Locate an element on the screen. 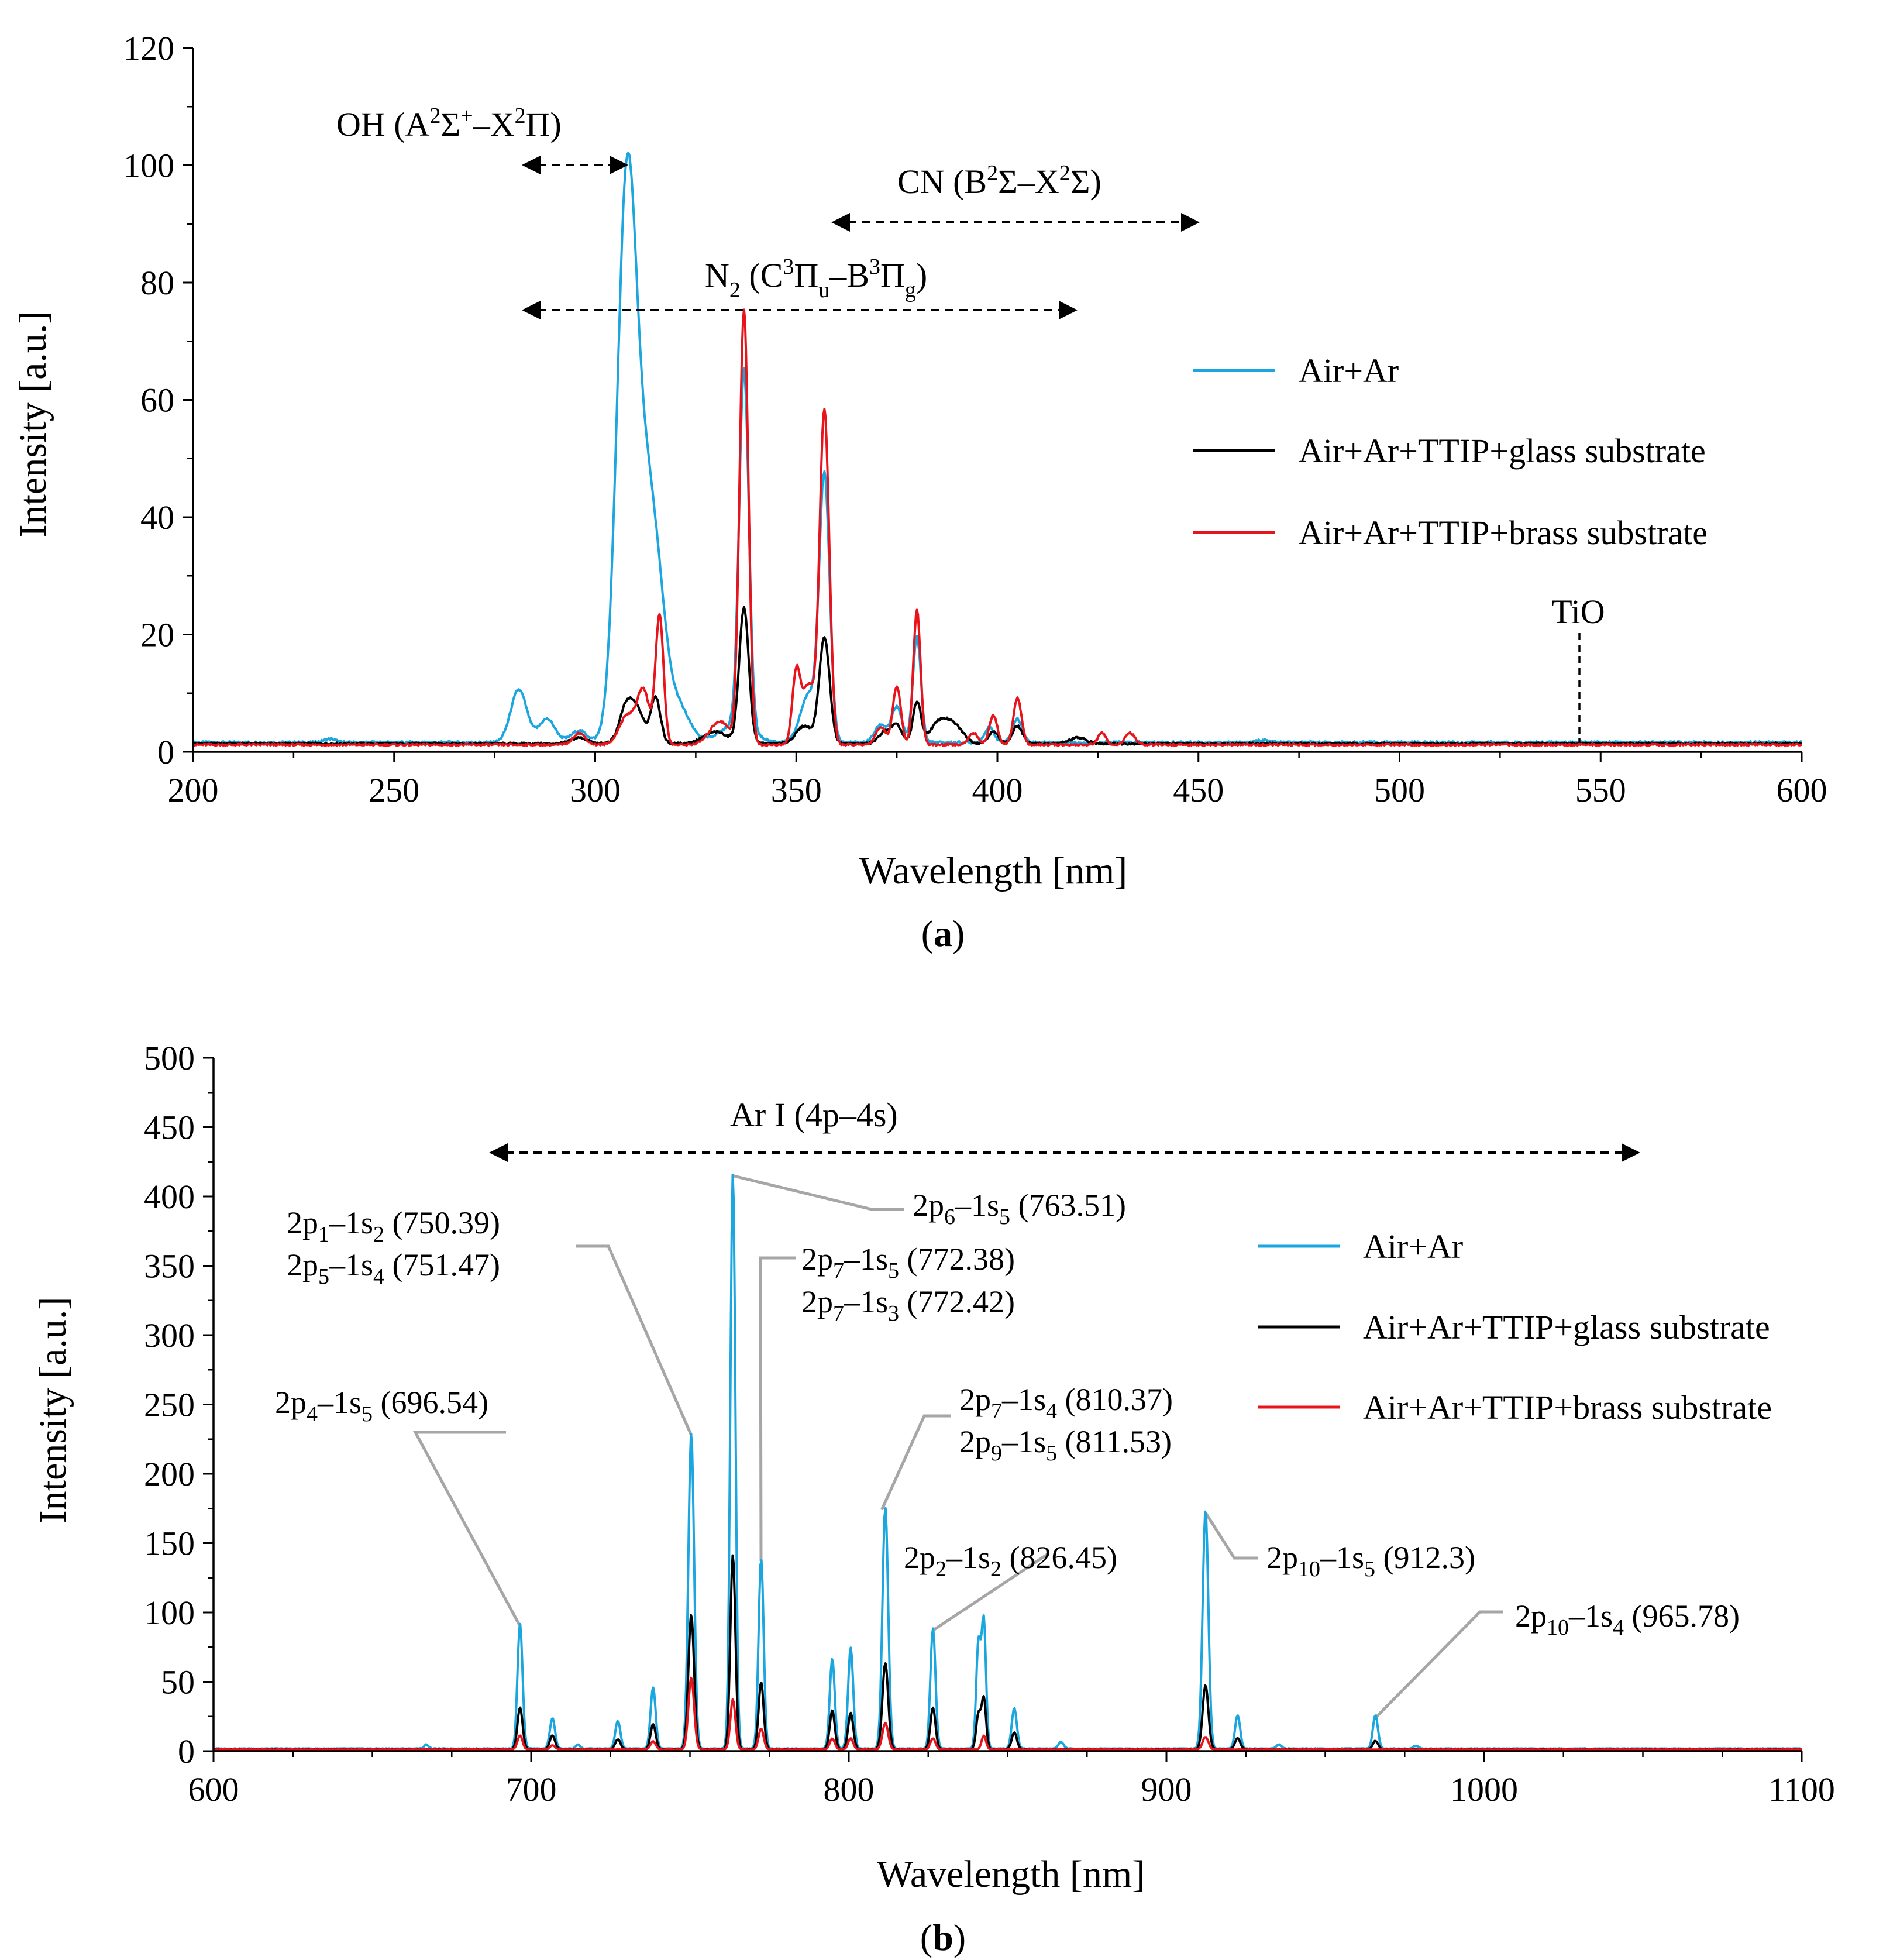 The image size is (1883, 1960). panel-a-x-tick-label: 200 is located at coordinates (193, 790).